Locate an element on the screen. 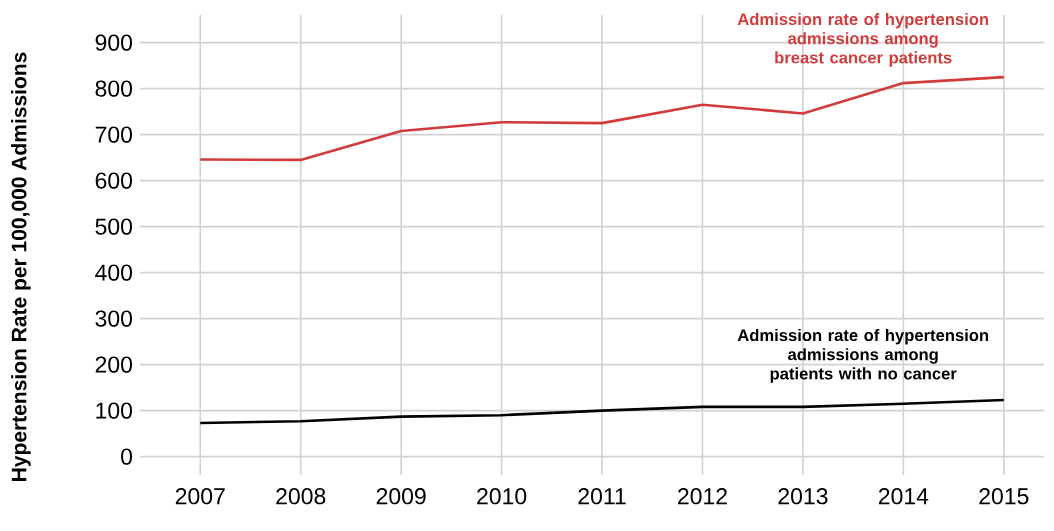 The height and width of the screenshot is (531, 1054). y-tick-label: 600 is located at coordinates (114, 180).